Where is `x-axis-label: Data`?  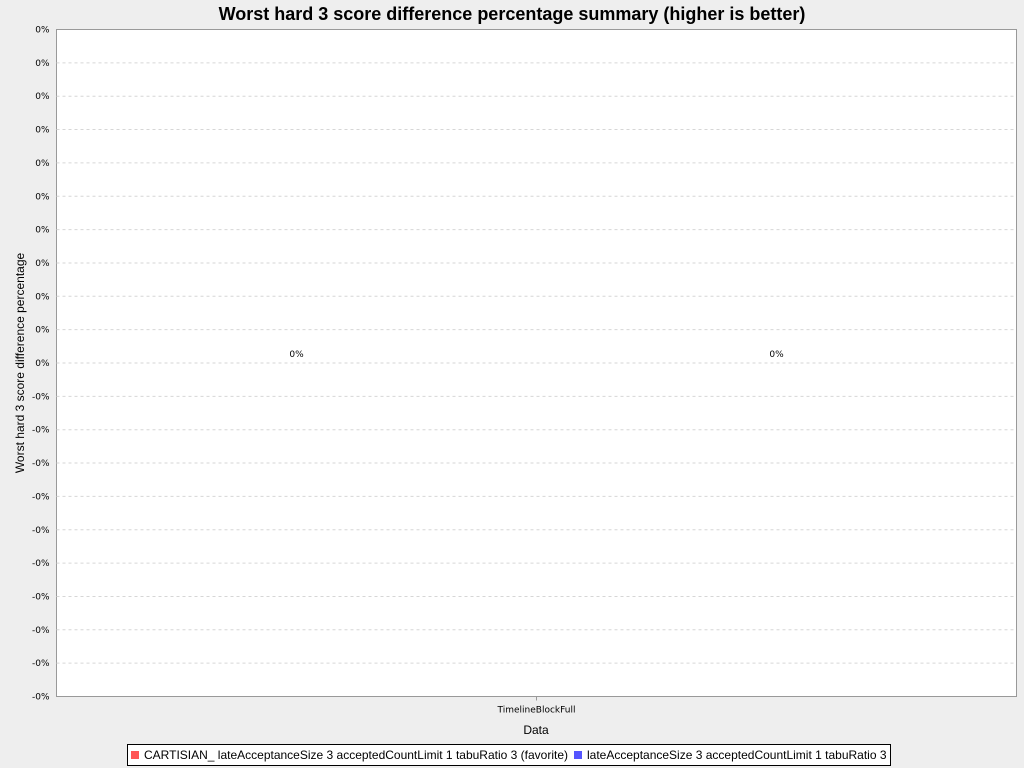
x-axis-label: Data is located at coordinates (536, 730).